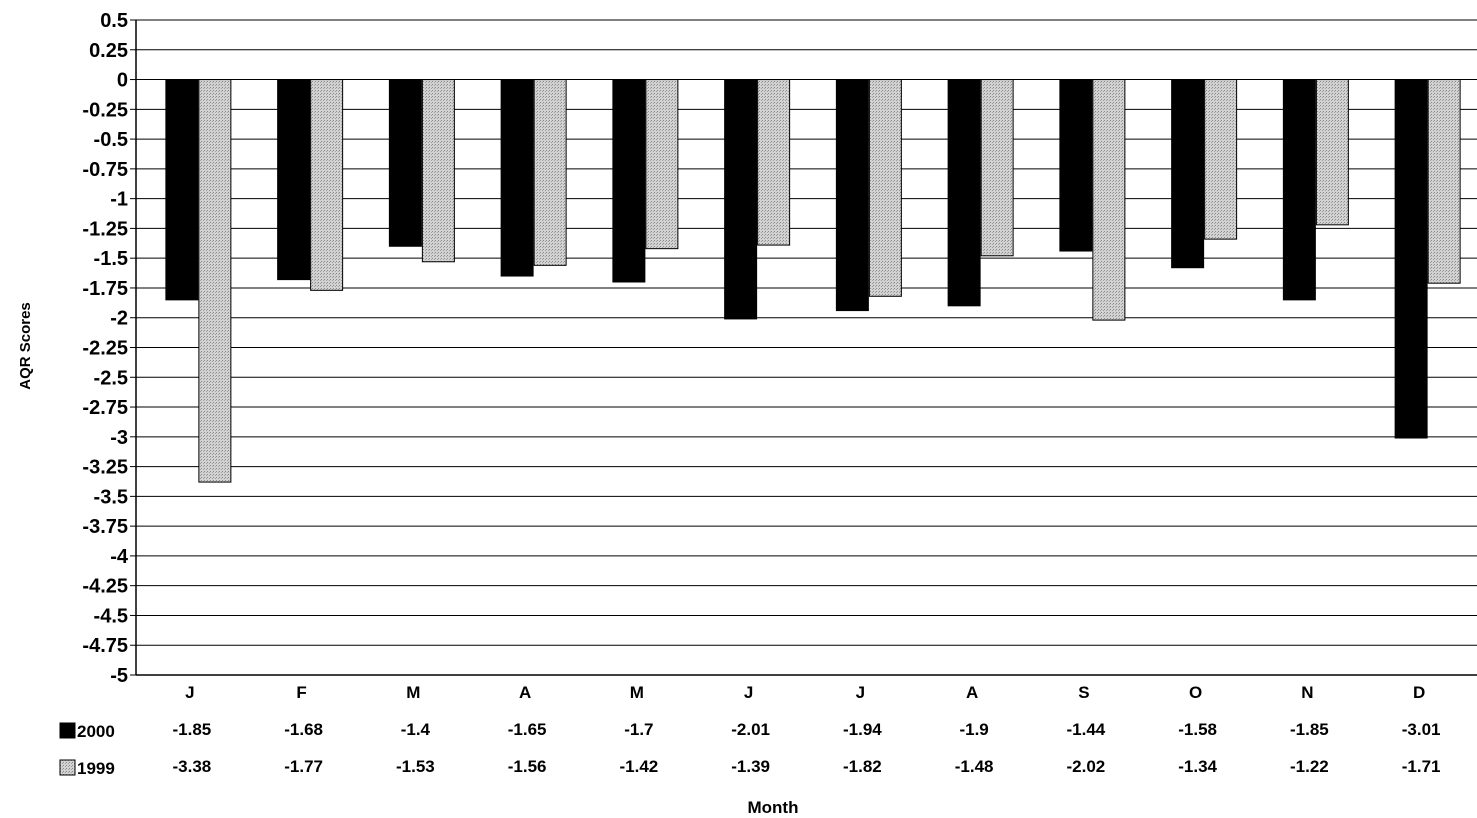 Image resolution: width=1477 pixels, height=818 pixels. Describe the element at coordinates (415, 766) in the screenshot. I see `data-label-1999: -1.53` at that location.